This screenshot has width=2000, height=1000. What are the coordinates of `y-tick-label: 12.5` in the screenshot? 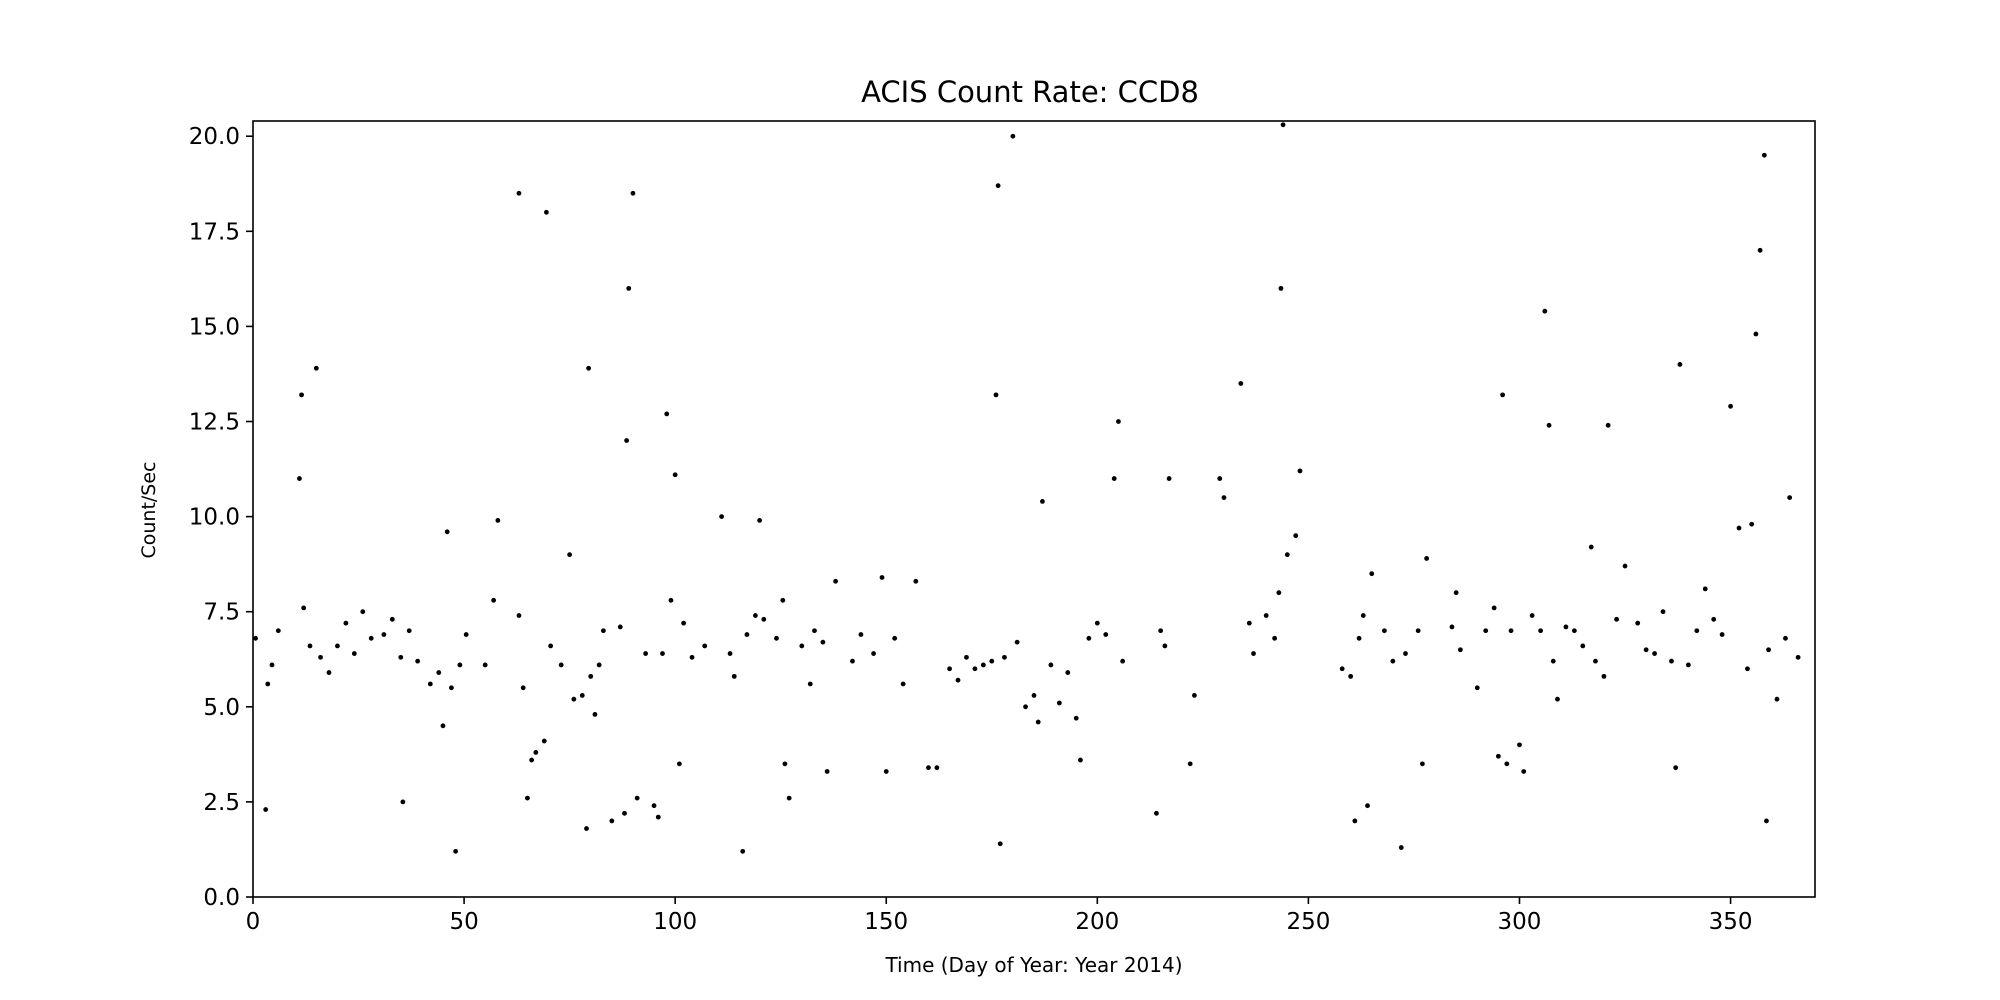 It's located at (214, 423).